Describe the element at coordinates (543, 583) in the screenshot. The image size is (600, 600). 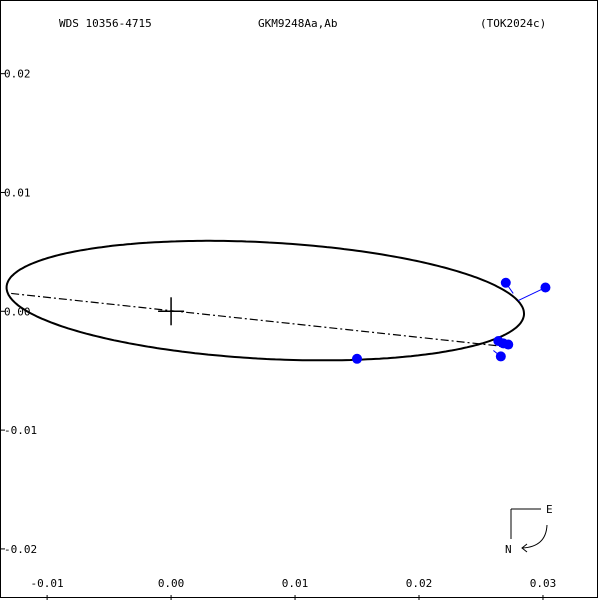
I see `x-tick-label: 0.03` at that location.